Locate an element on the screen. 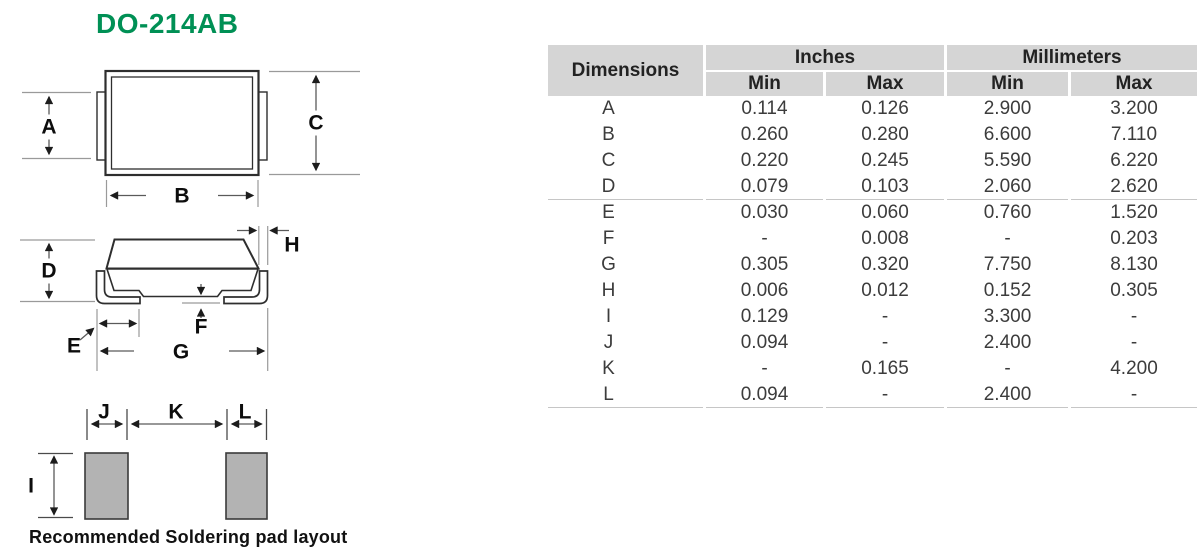  dim-label-h: H is located at coordinates (292, 245).